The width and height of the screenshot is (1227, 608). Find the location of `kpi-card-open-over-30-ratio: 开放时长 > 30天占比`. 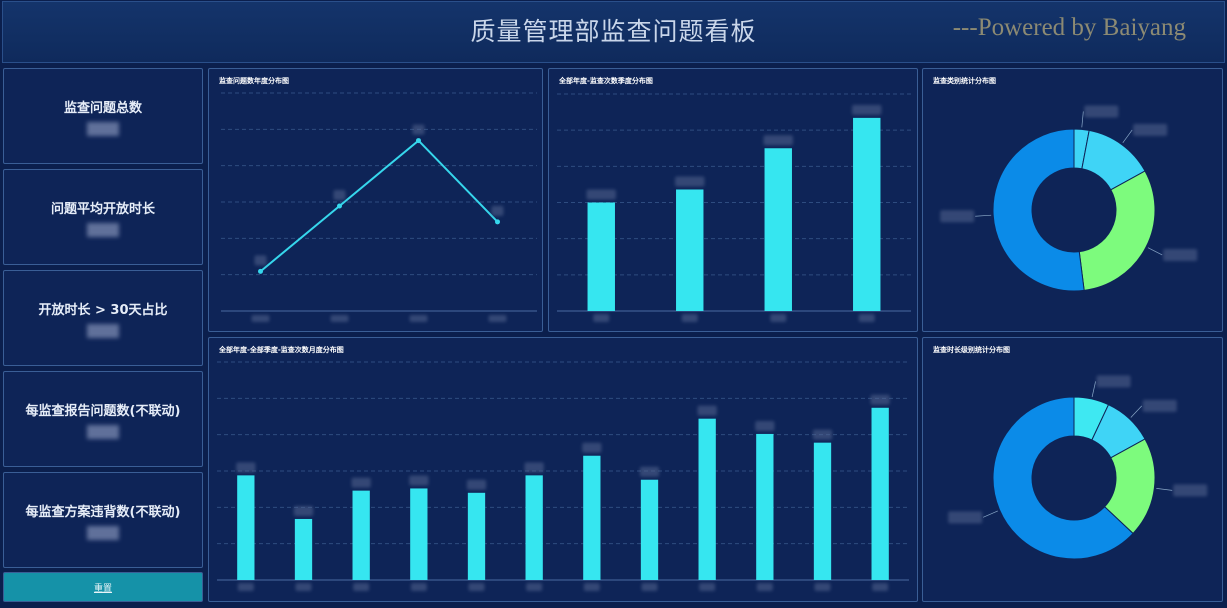

kpi-card-open-over-30-ratio: 开放时长 > 30天占比 is located at coordinates (103, 318).